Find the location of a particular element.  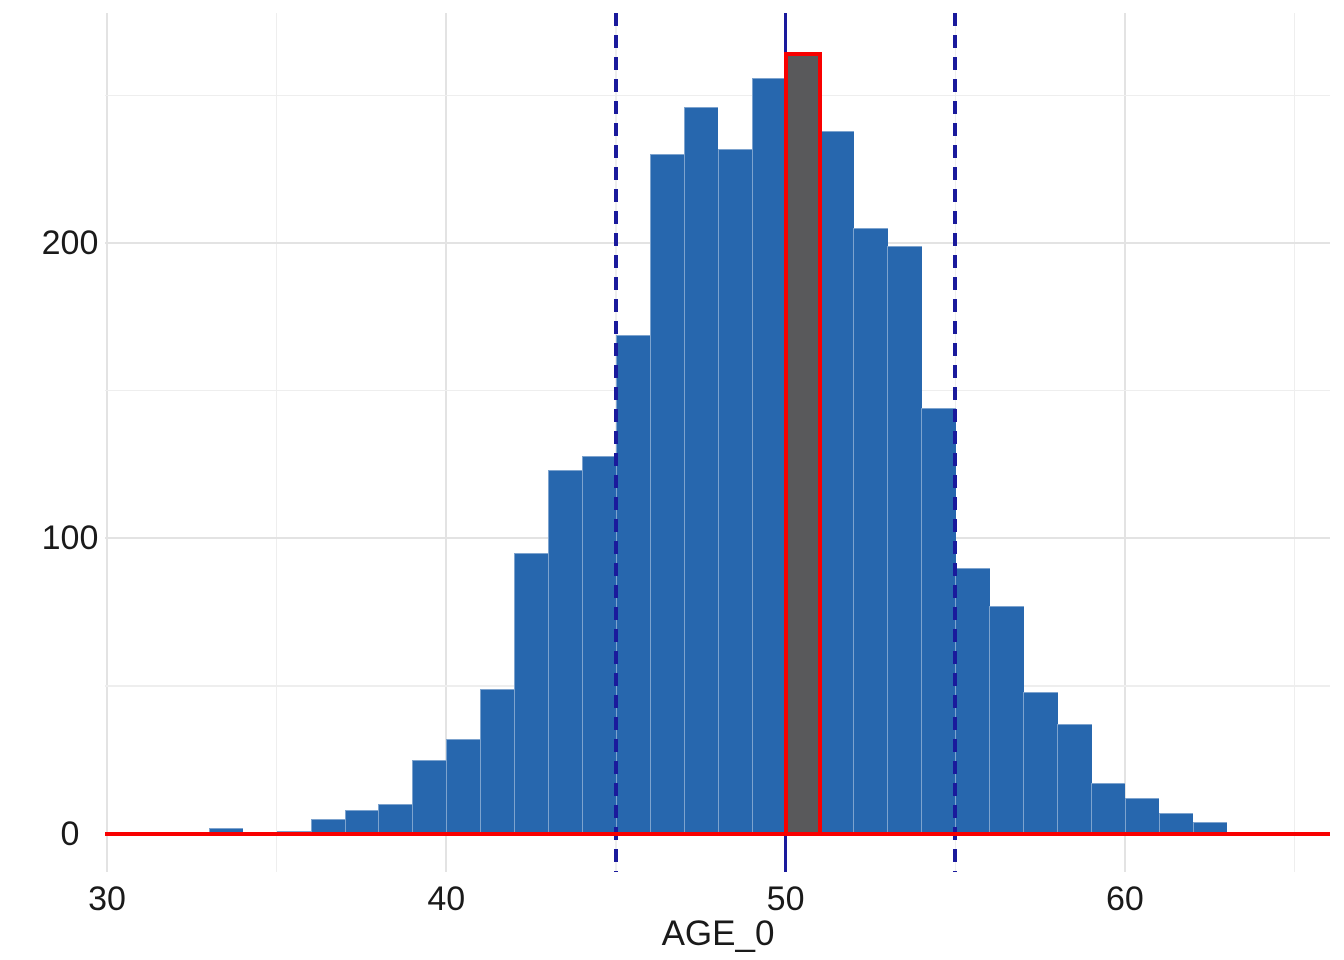

y-minor-gridline is located at coordinates (717, 95).